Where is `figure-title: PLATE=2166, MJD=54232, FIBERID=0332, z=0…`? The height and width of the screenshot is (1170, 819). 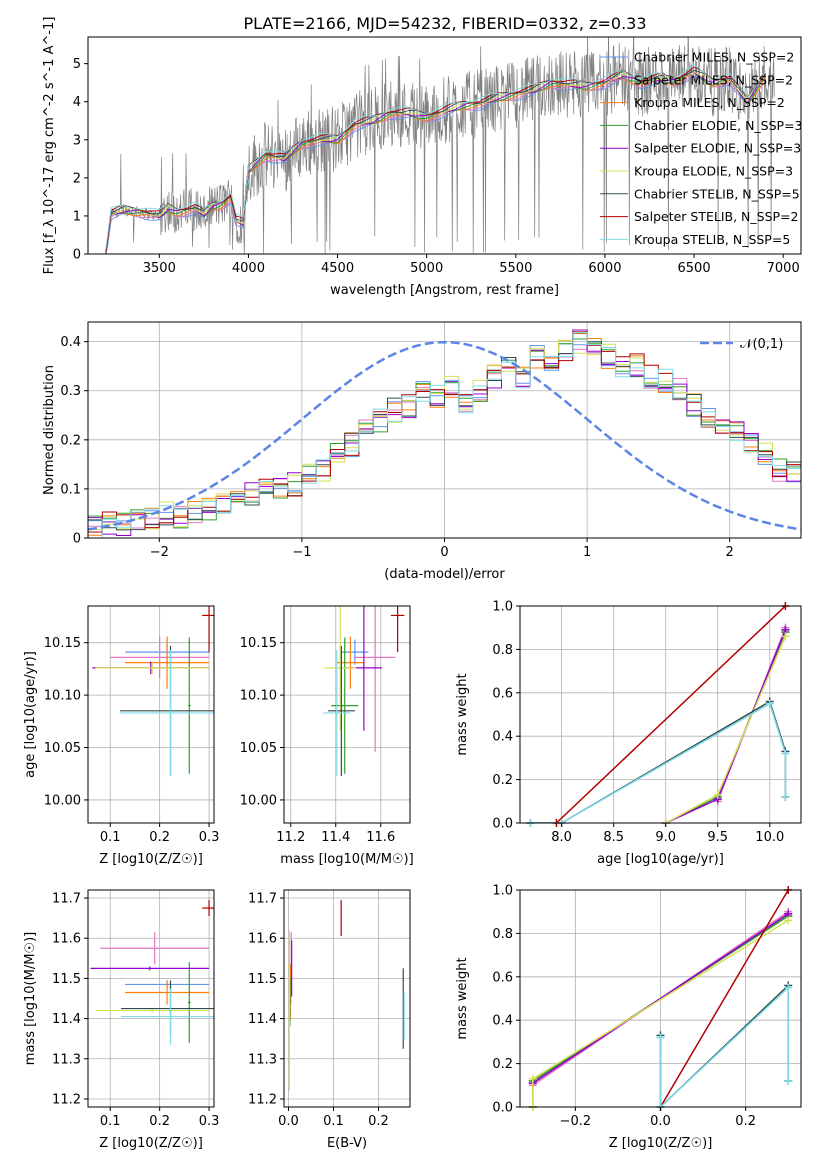 figure-title: PLATE=2166, MJD=54232, FIBERID=0332, z=0… is located at coordinates (444, 23).